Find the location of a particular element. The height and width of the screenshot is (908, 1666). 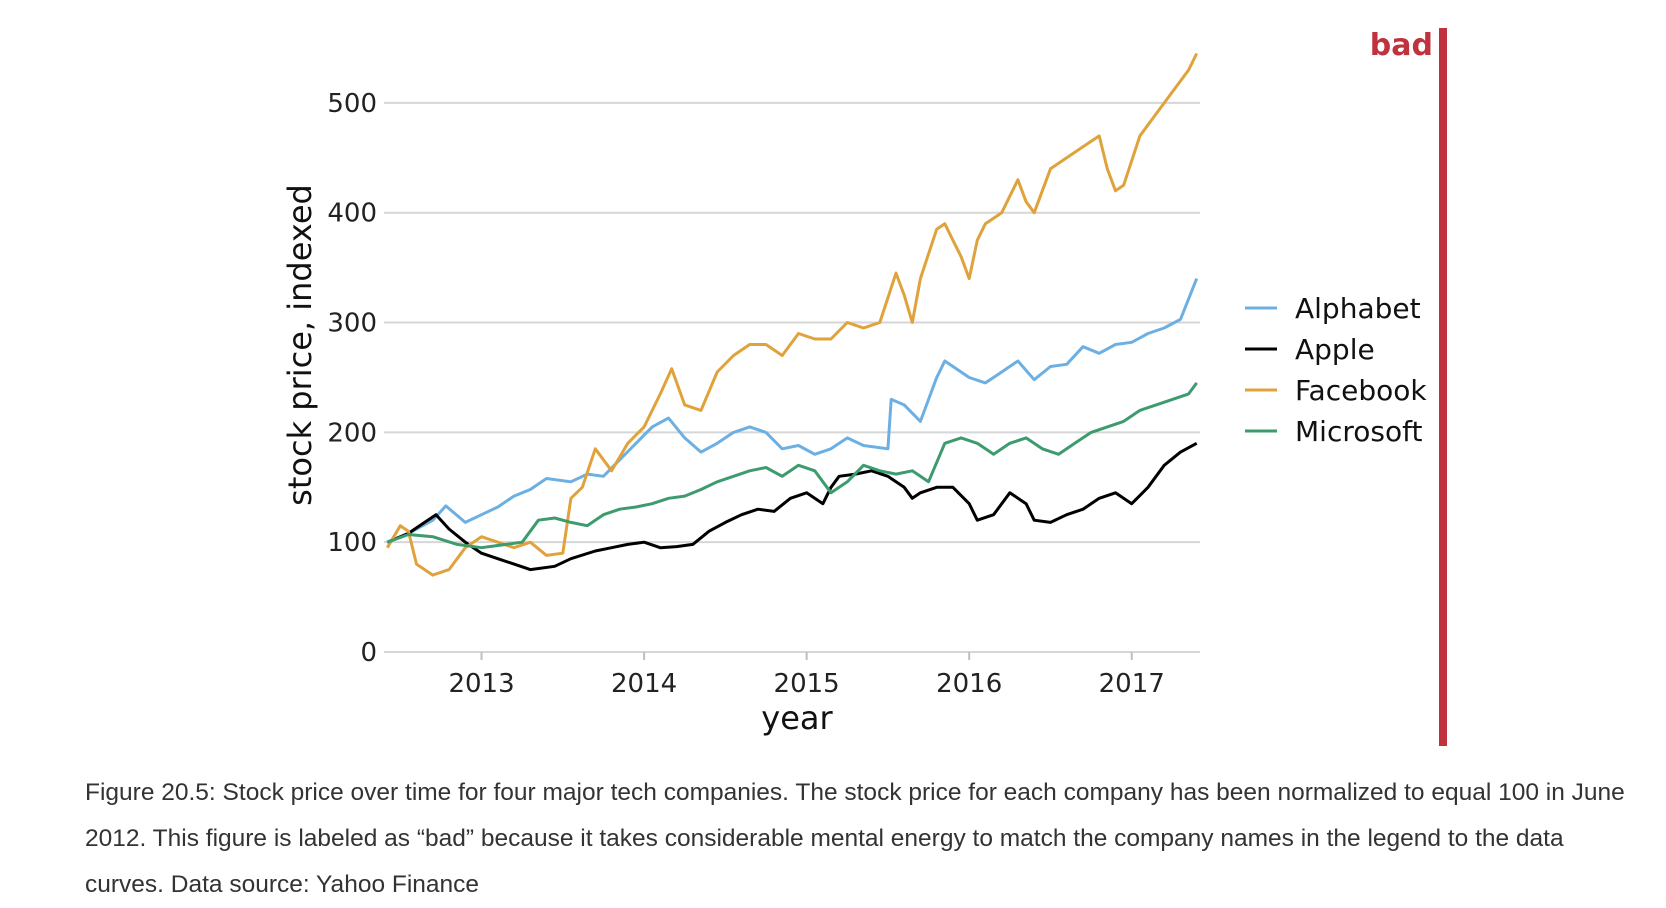

legend-item-apple: Apple is located at coordinates (1310, 349).